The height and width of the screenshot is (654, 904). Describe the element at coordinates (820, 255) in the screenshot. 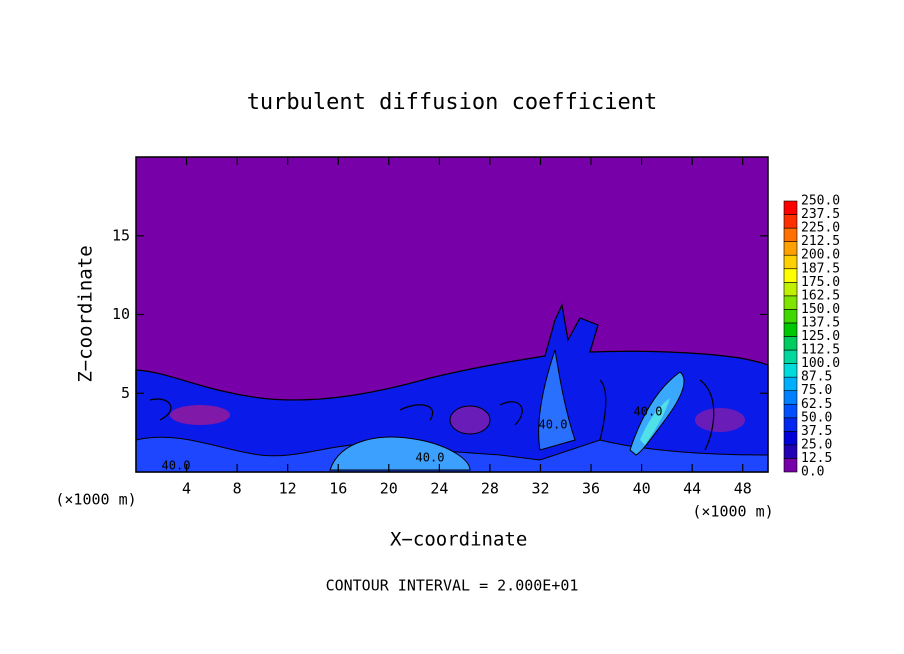

I see `colorbar-label: 200.0` at that location.